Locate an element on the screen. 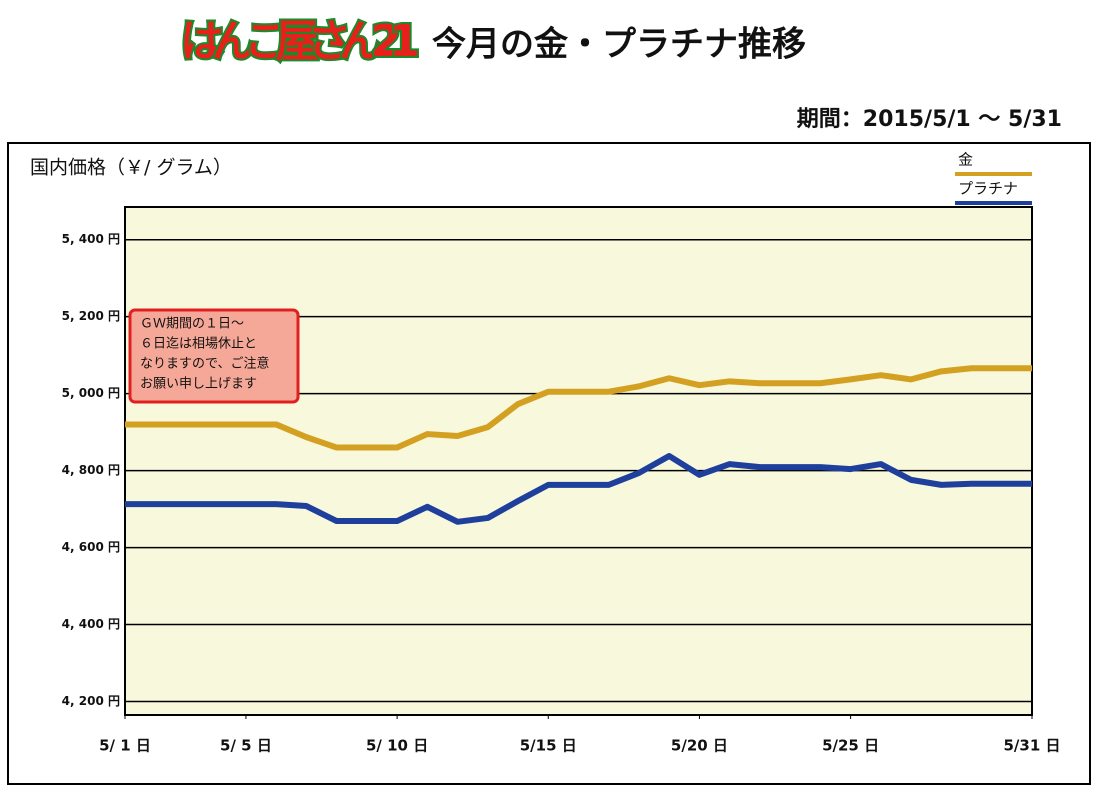 The image size is (1100, 794). y-tick-label: 4, 800 円 is located at coordinates (91, 470).